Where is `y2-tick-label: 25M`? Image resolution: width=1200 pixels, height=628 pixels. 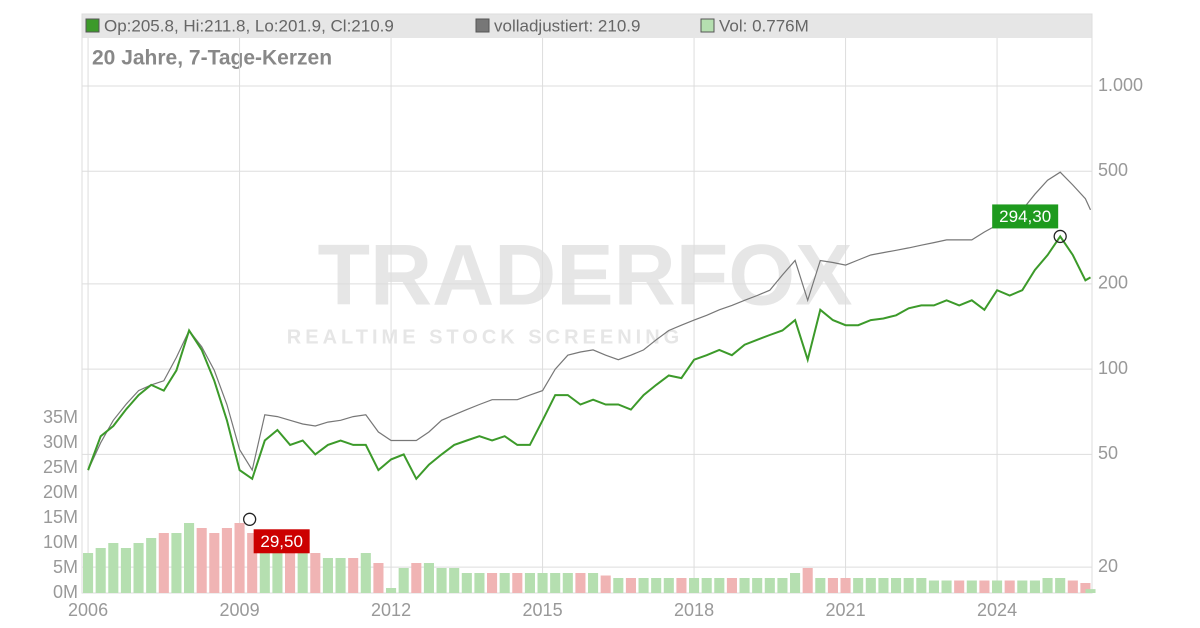
y2-tick-label: 25M is located at coordinates (60, 467).